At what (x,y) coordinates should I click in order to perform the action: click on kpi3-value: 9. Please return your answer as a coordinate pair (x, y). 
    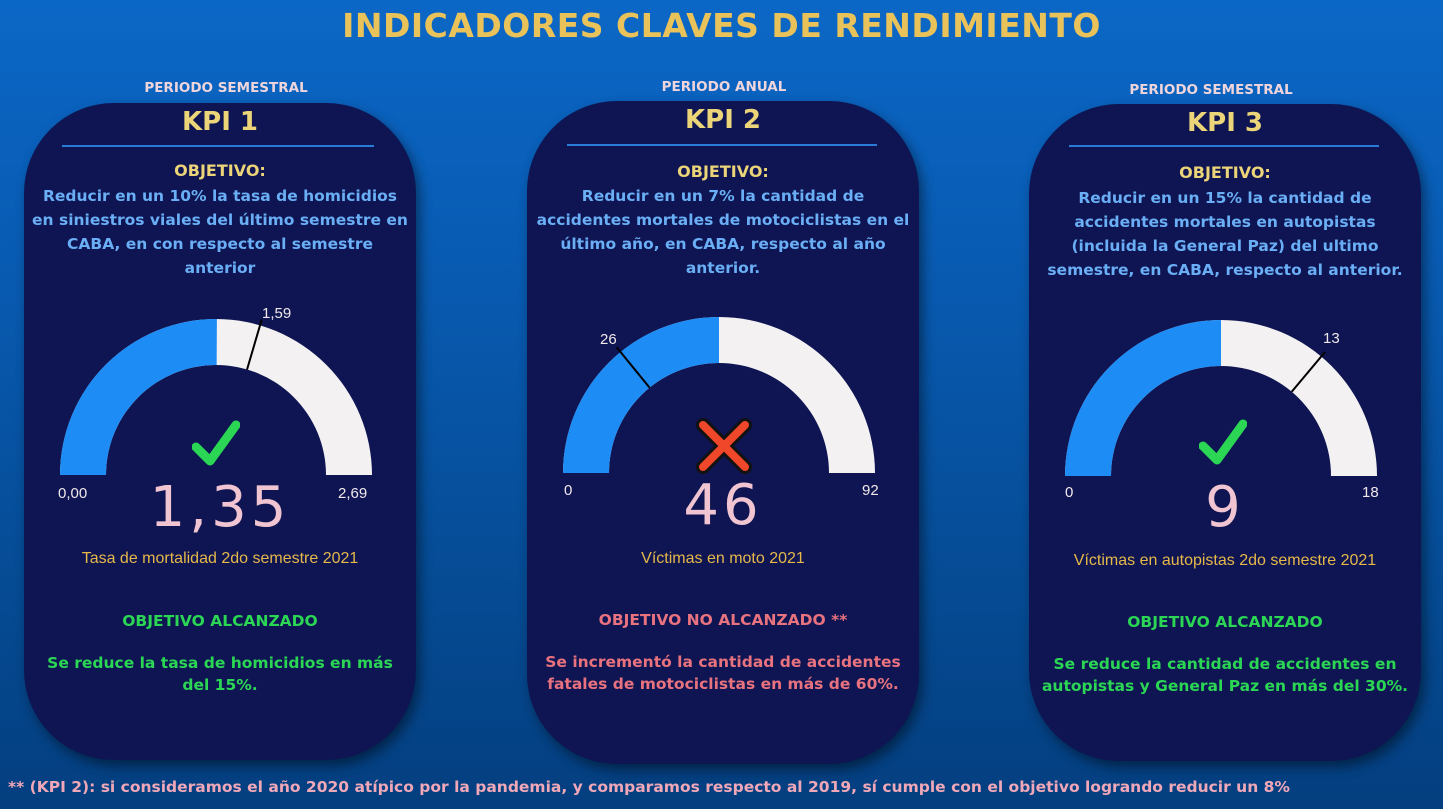
    Looking at the image, I should click on (1225, 507).